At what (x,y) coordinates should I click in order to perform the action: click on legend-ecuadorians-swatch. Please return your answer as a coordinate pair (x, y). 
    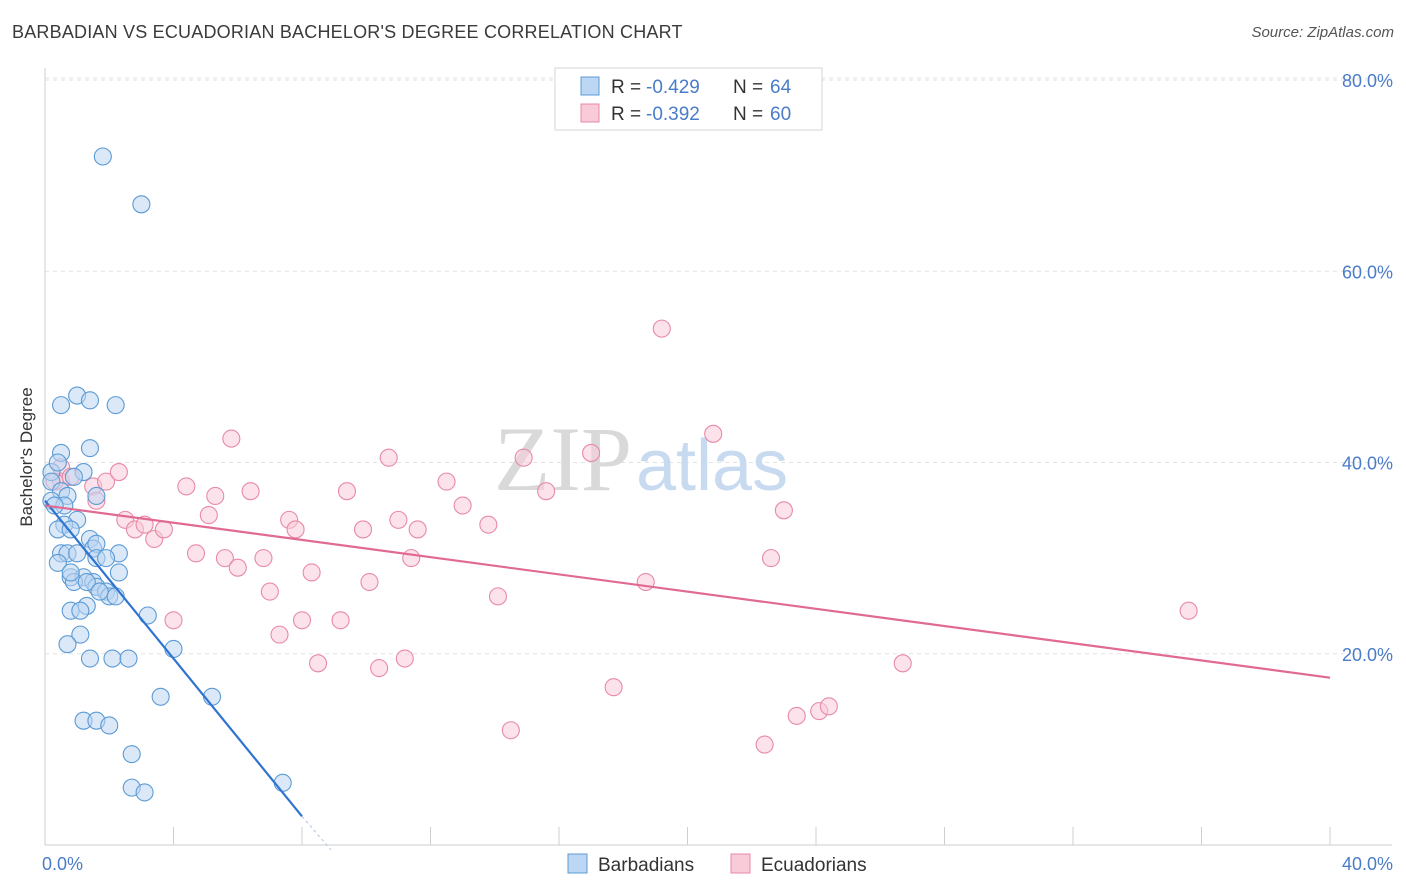
    Looking at the image, I should click on (740, 863).